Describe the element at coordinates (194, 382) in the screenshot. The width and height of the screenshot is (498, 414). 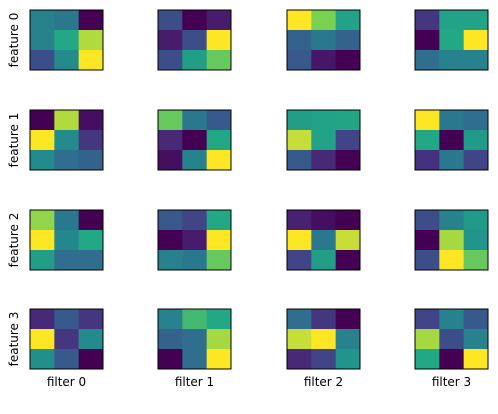
I see `col-label-filter-1: filter 1` at that location.